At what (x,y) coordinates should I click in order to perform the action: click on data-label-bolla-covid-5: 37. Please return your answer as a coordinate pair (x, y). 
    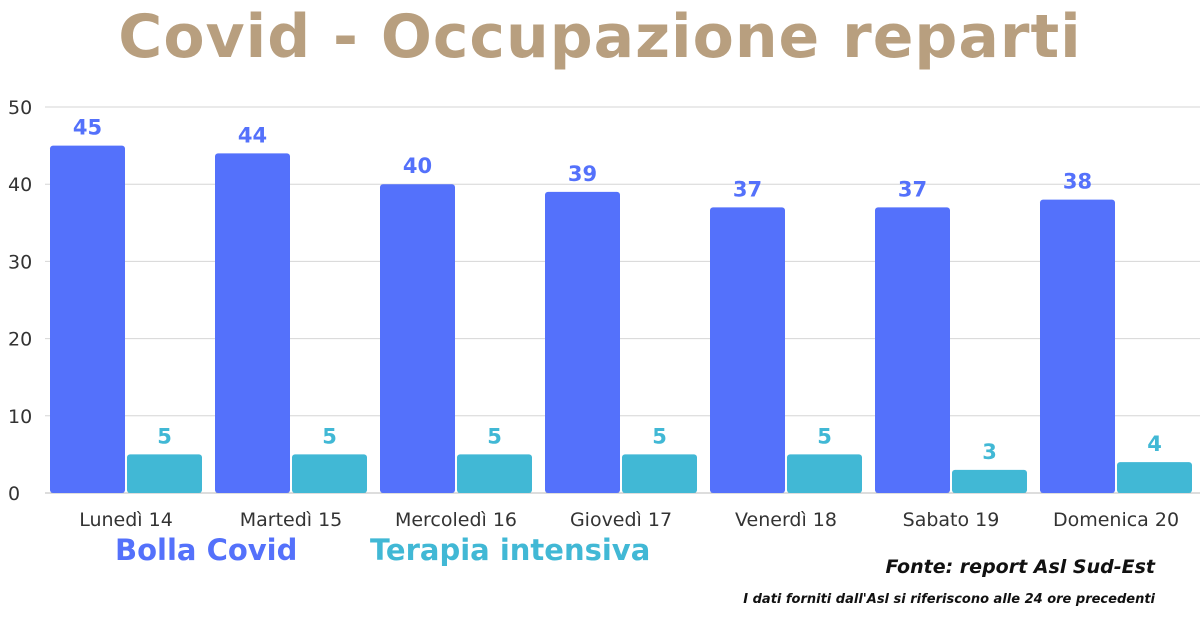
    Looking at the image, I should click on (912, 189).